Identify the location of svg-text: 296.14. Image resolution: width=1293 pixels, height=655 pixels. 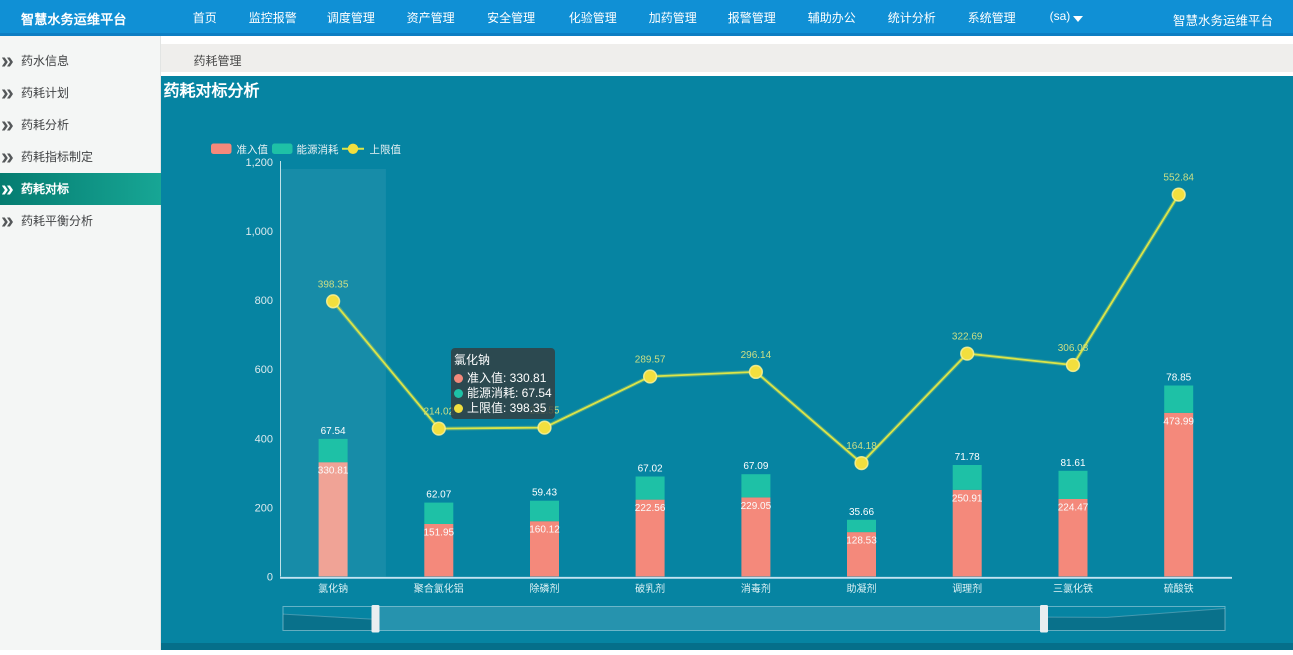
(756, 355).